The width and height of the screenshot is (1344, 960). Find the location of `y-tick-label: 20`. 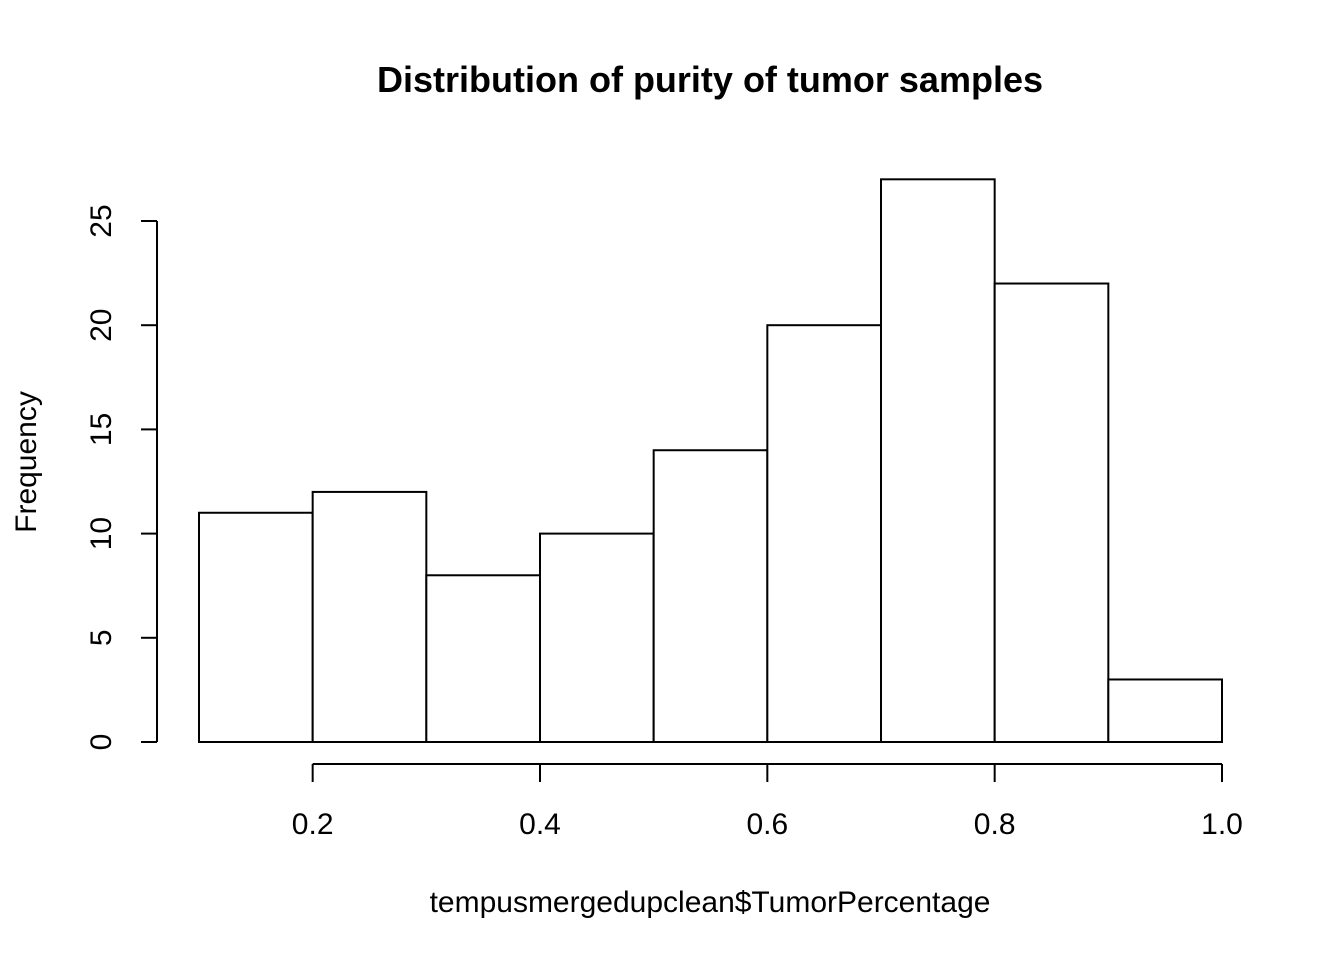

y-tick-label: 20 is located at coordinates (101, 325).